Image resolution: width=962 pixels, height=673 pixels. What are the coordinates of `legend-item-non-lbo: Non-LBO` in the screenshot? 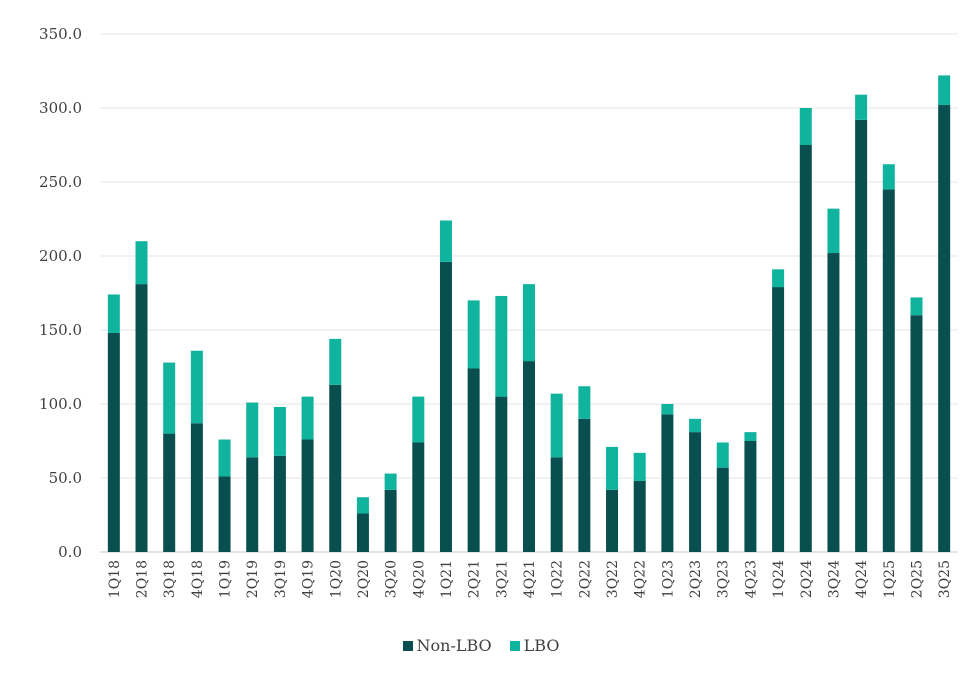 It's located at (447, 645).